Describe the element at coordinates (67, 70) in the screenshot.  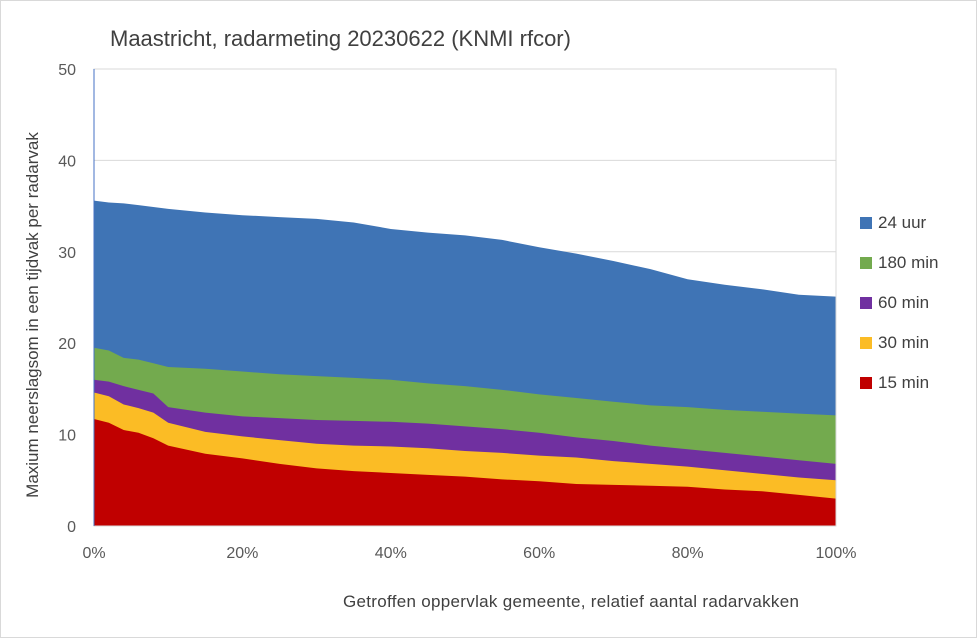
I see `y-tick-label: 50` at that location.